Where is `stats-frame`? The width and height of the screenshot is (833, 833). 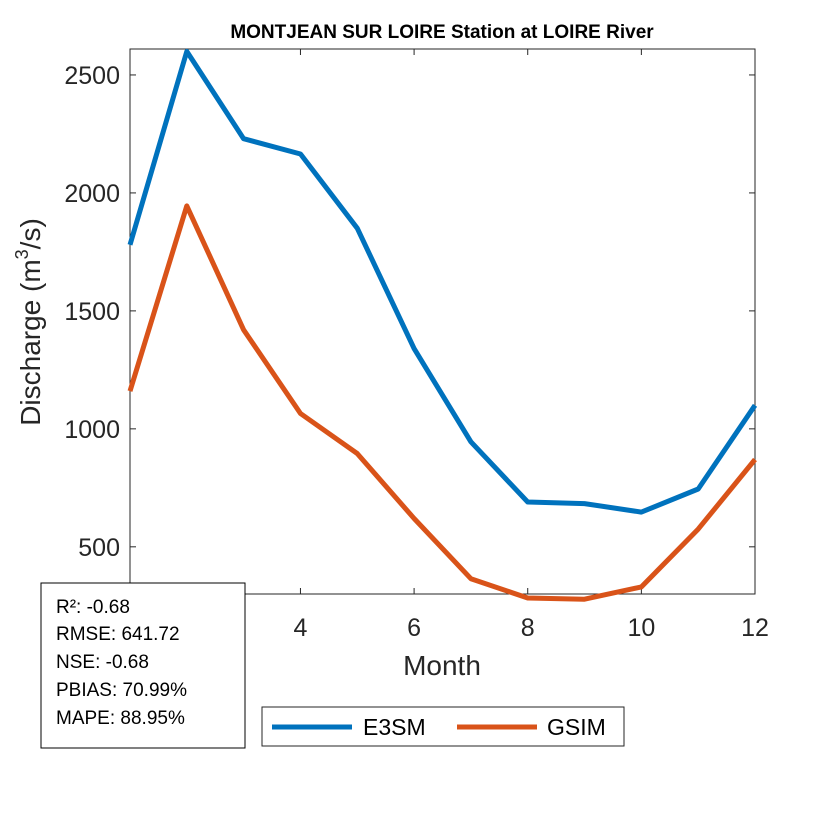 stats-frame is located at coordinates (143, 665).